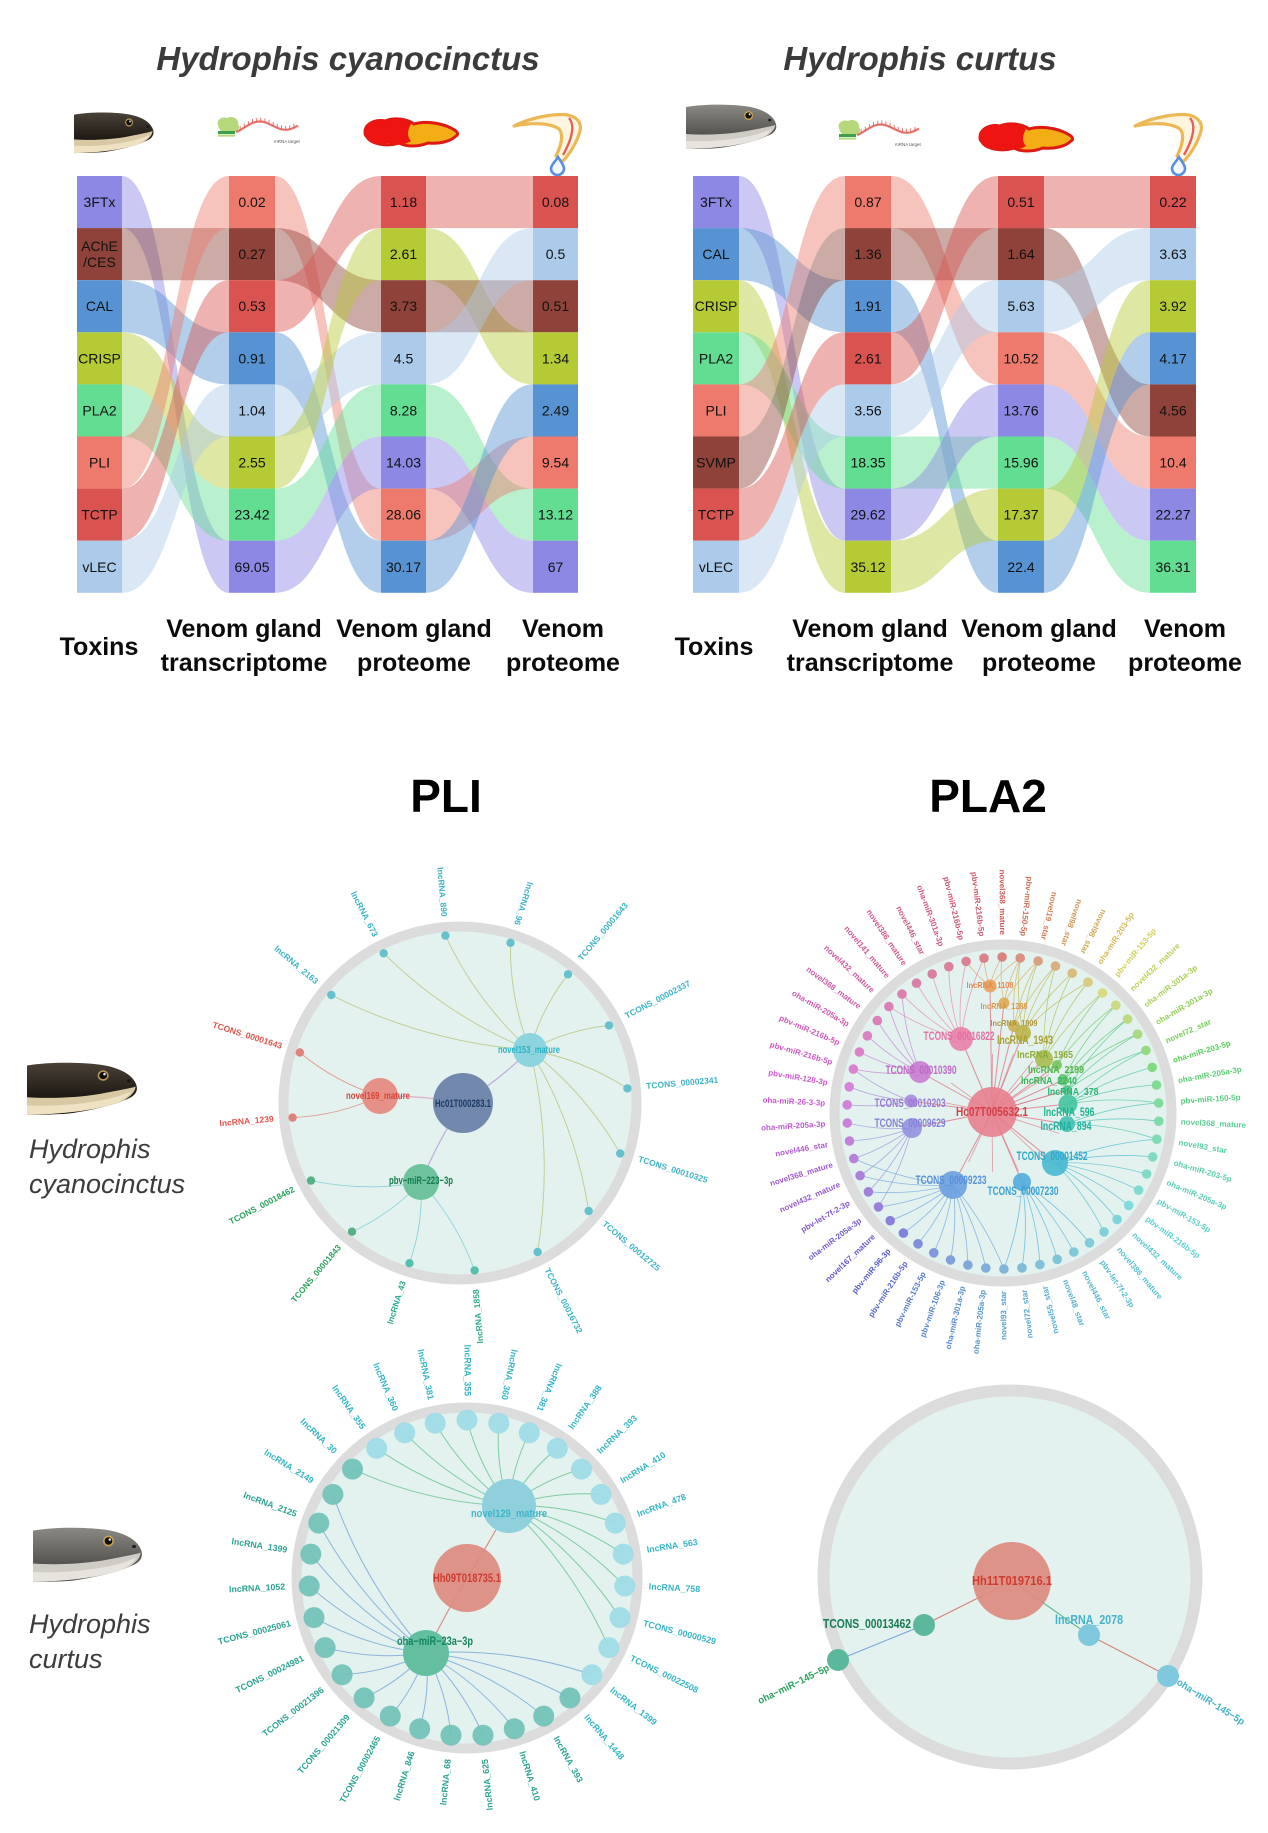  I want to click on svg-text: 22.4, so click(1020, 567).